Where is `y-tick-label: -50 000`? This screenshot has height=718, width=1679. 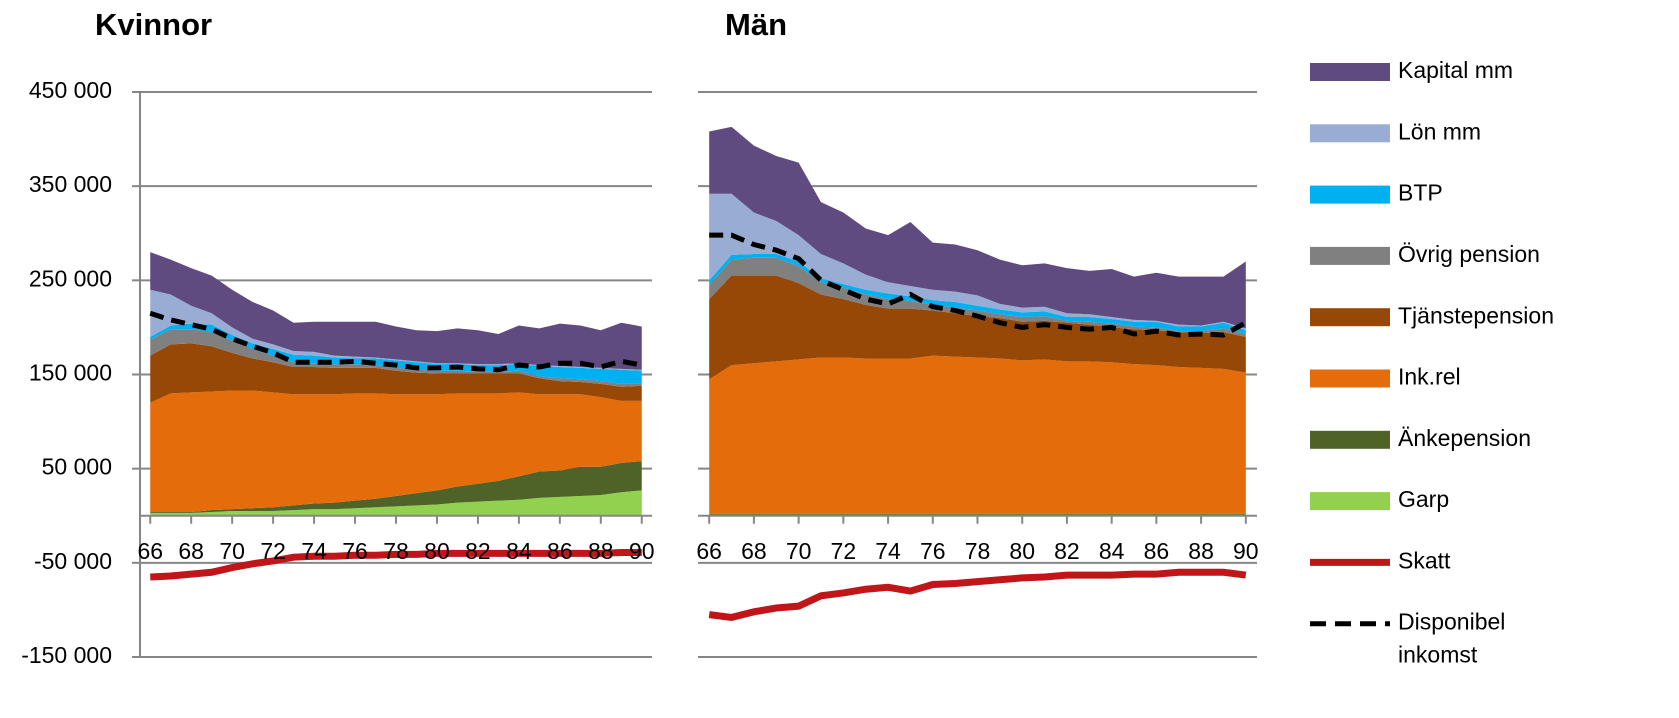 y-tick-label: -50 000 is located at coordinates (73, 561).